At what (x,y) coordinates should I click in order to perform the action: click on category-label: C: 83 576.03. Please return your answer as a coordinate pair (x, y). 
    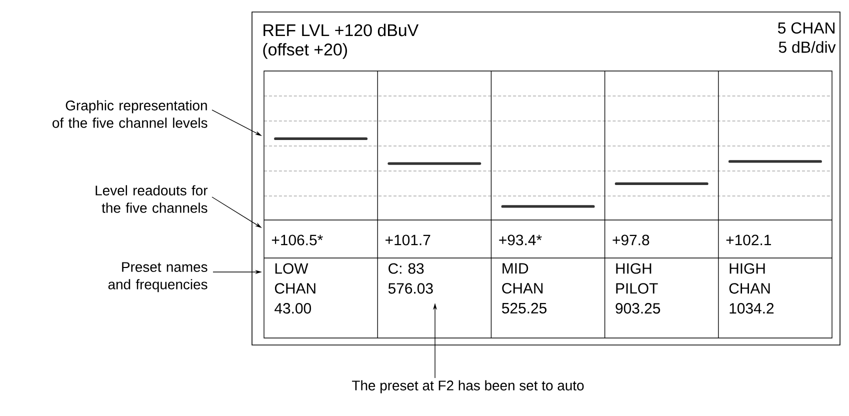
    Looking at the image, I should click on (410, 278).